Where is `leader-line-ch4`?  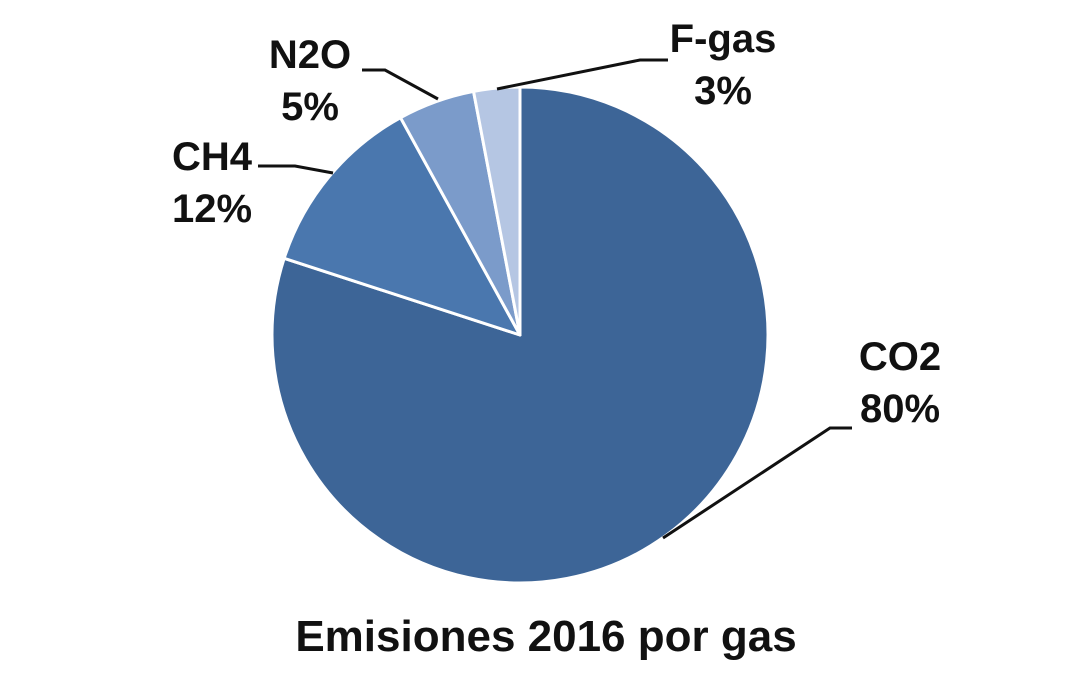 leader-line-ch4 is located at coordinates (296, 169).